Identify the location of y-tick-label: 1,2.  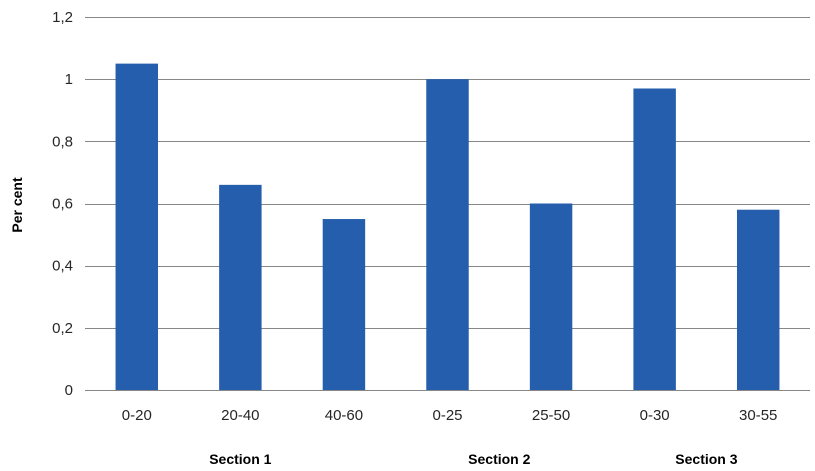
(62, 17).